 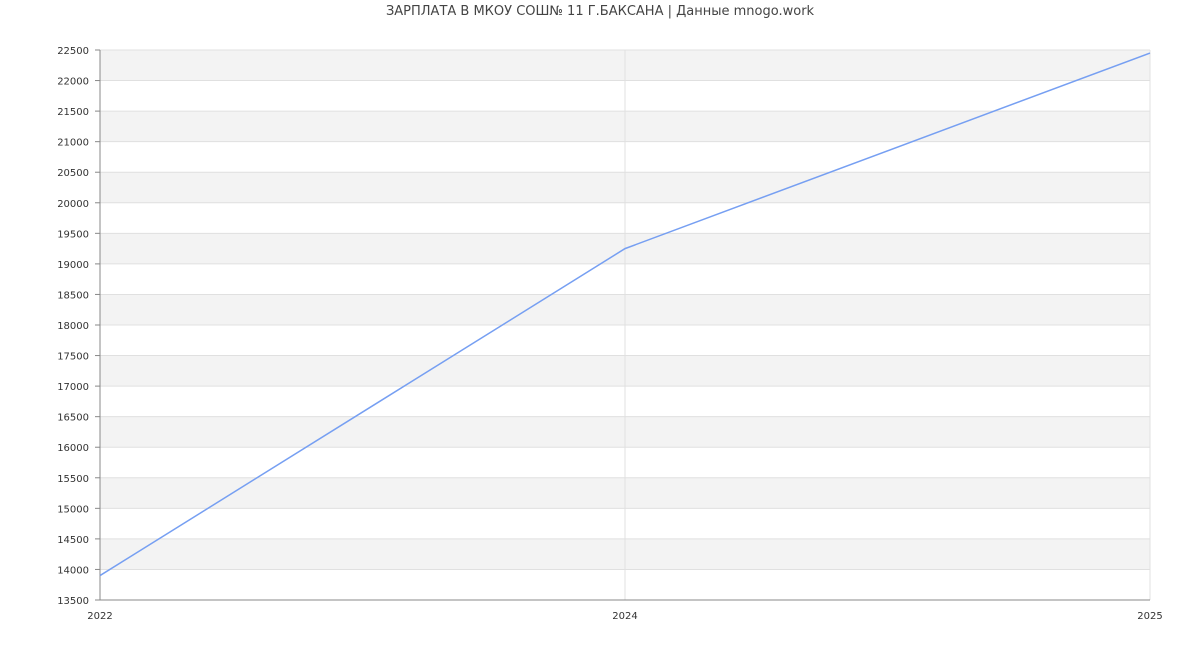 What do you see at coordinates (73, 82) in the screenshot?
I see `y-tick-label: 22000` at bounding box center [73, 82].